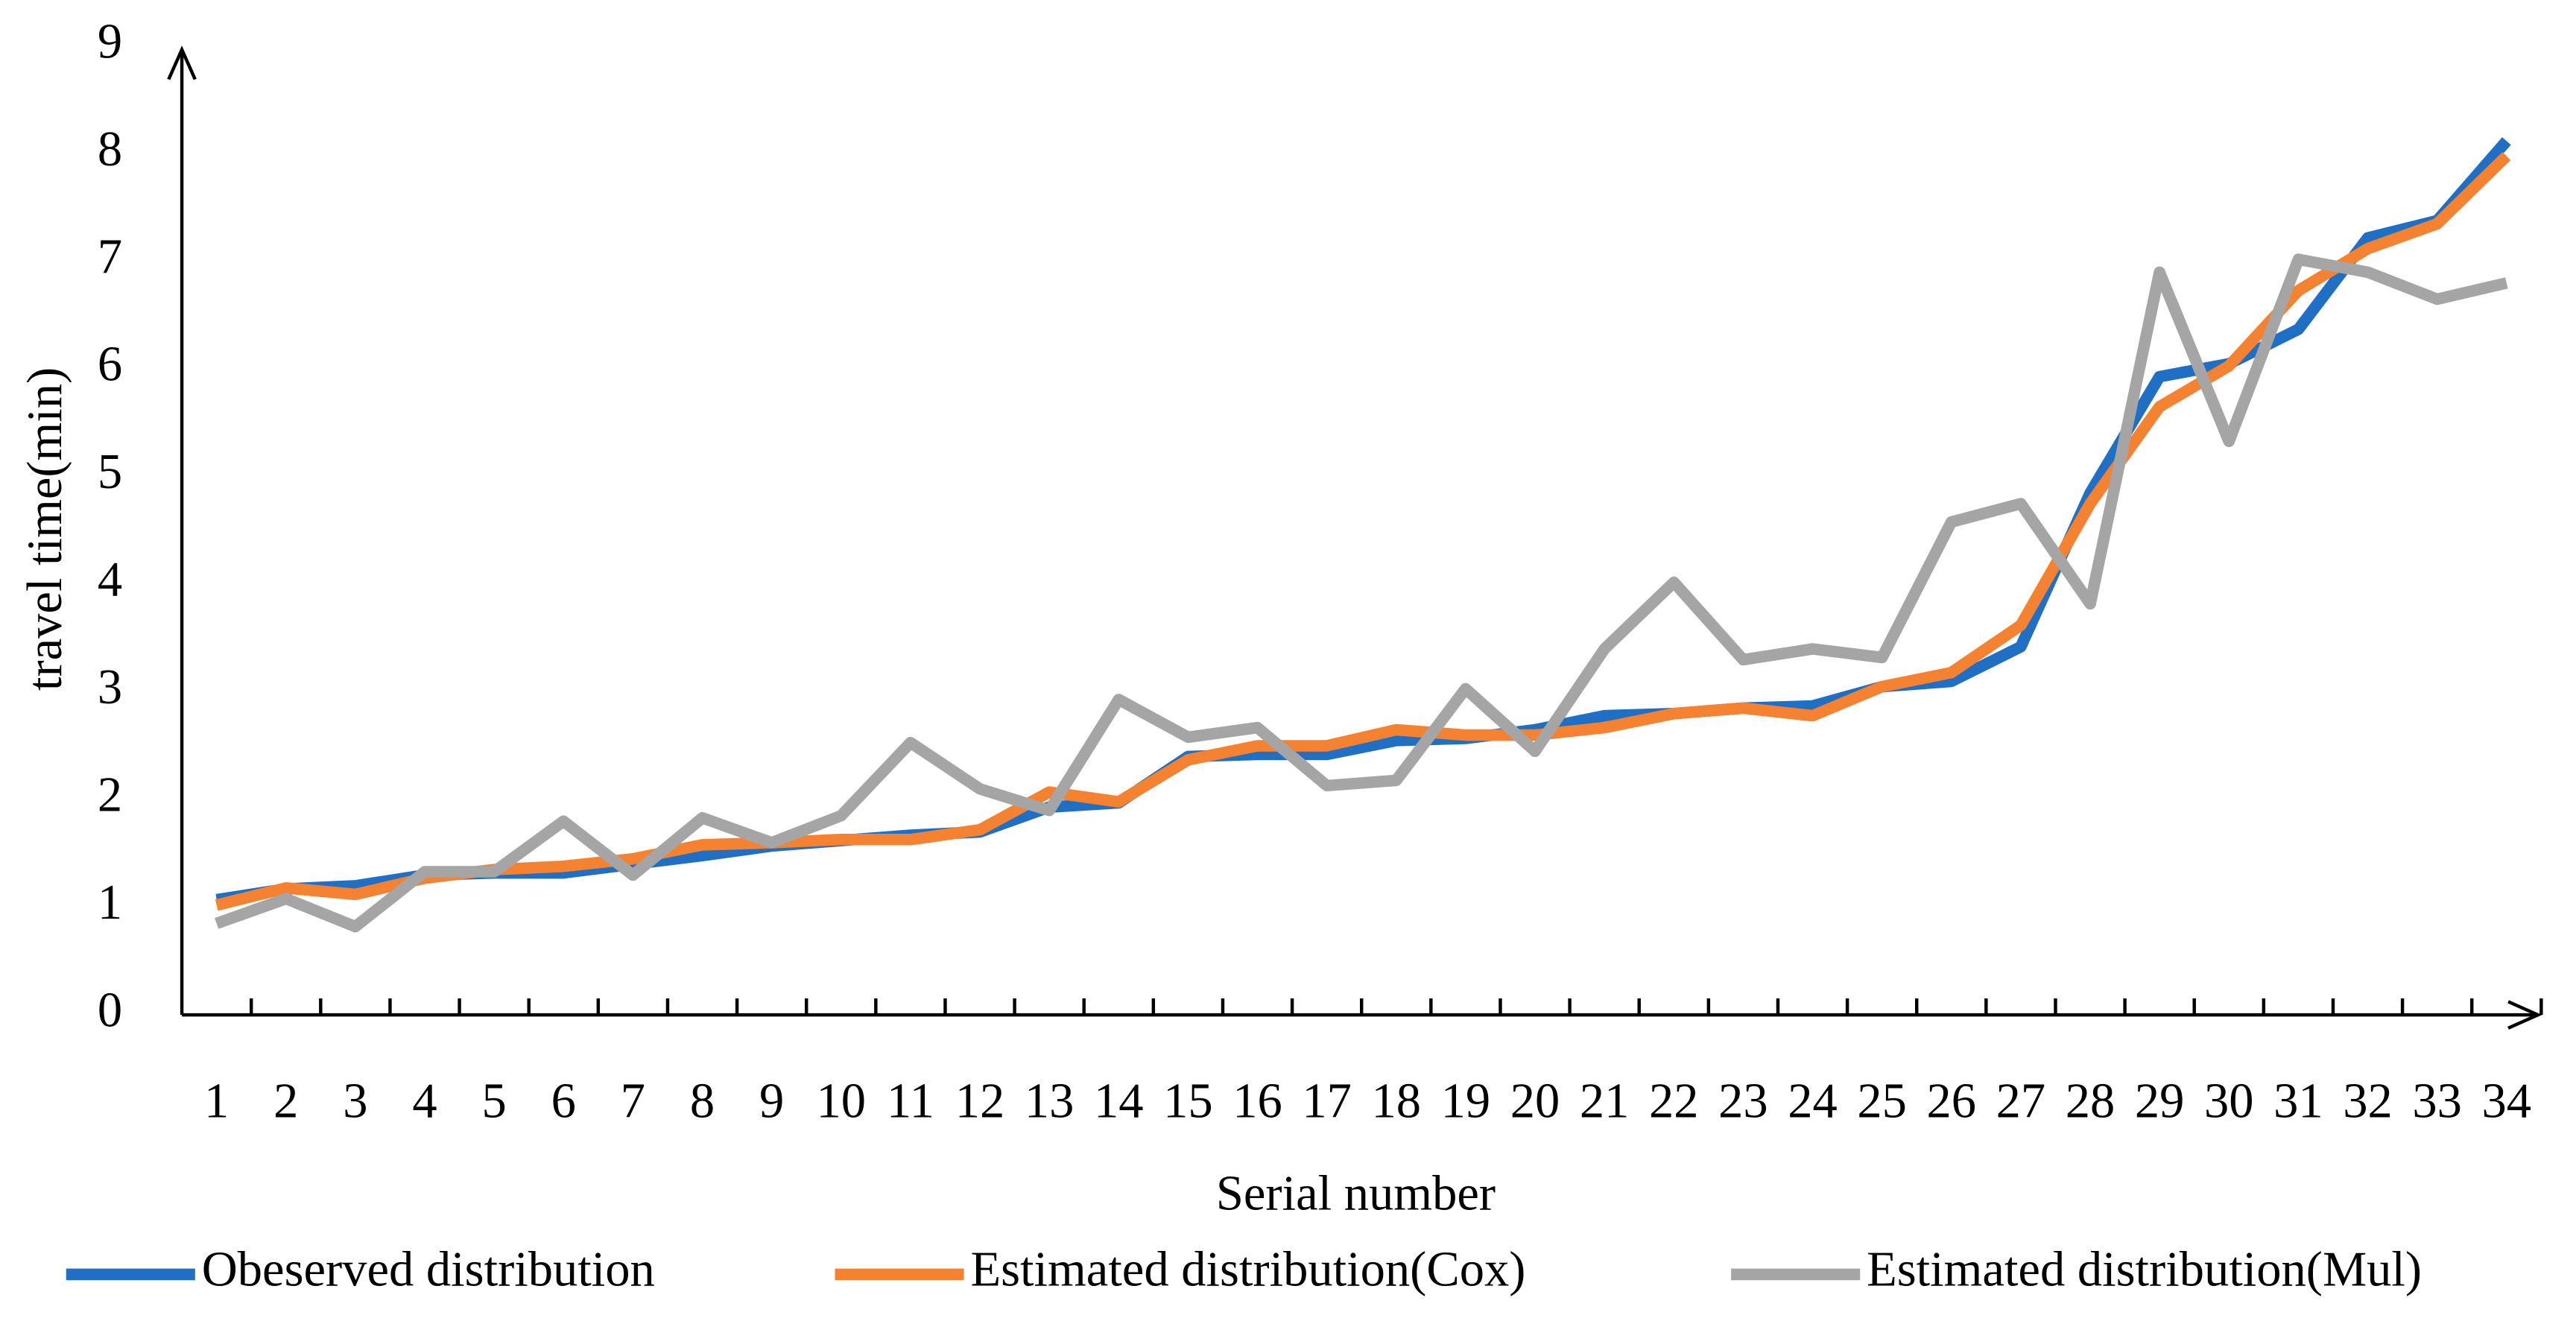 This screenshot has height=1324, width=2576. Describe the element at coordinates (110, 365) in the screenshot. I see `y-tick-label: 6` at that location.